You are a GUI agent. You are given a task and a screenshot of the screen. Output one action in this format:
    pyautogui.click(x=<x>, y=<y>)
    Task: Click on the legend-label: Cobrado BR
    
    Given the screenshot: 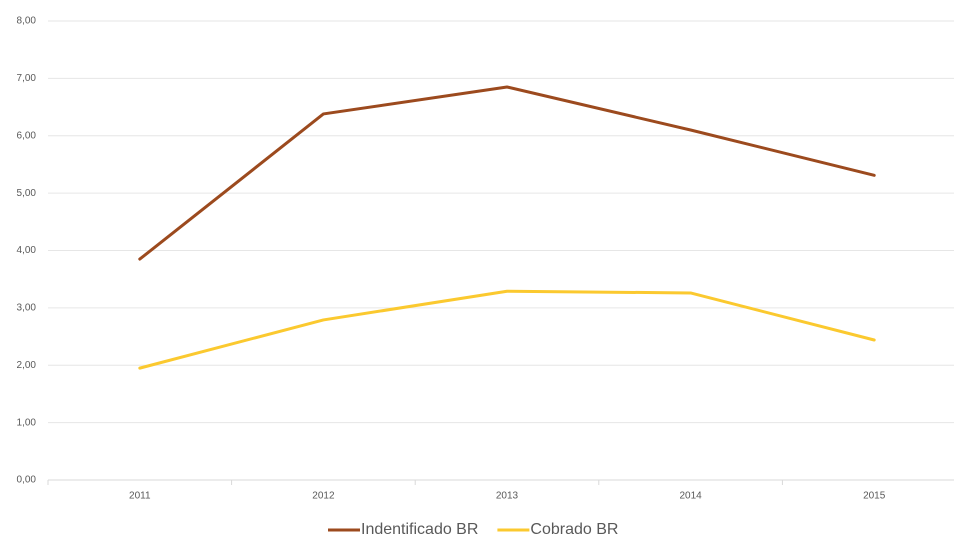 What is the action you would take?
    pyautogui.click(x=574, y=529)
    